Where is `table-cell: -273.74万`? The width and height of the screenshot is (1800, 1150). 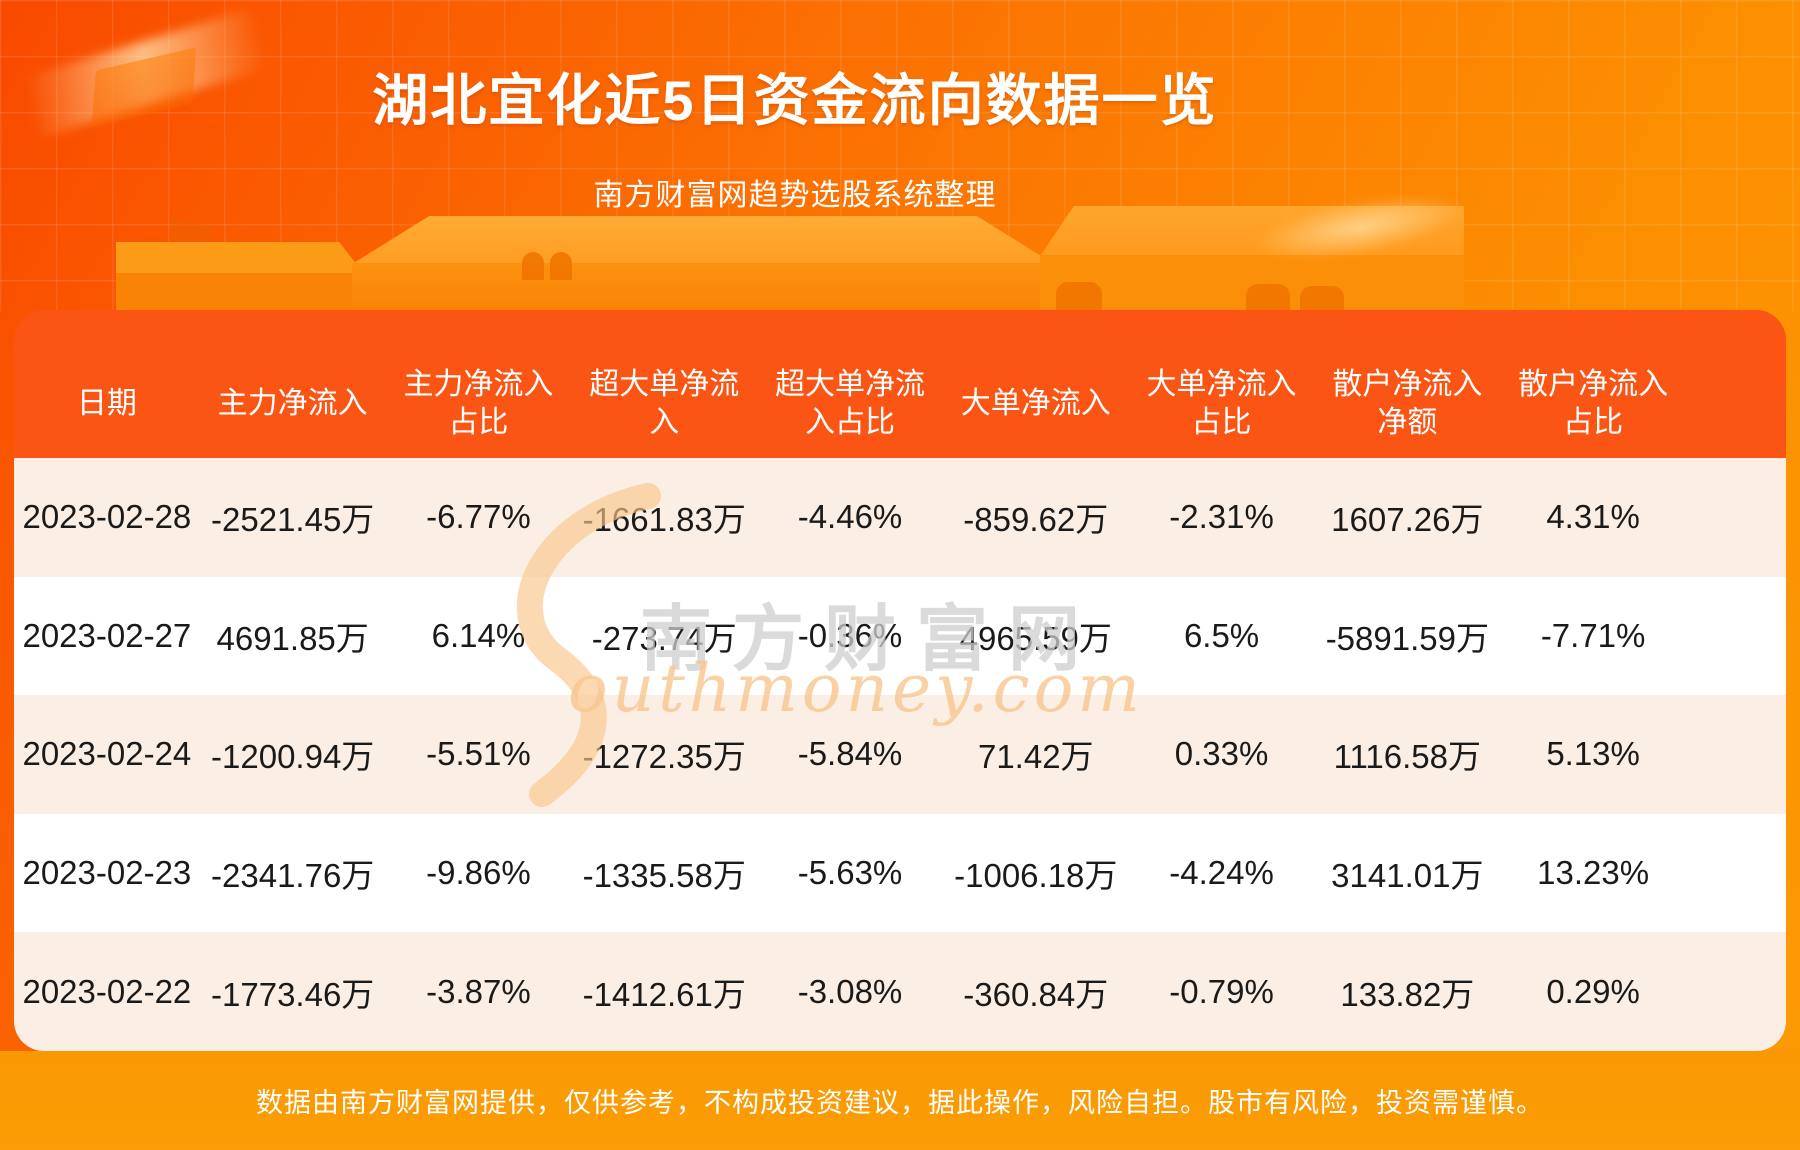 table-cell: -273.74万 is located at coordinates (664, 638).